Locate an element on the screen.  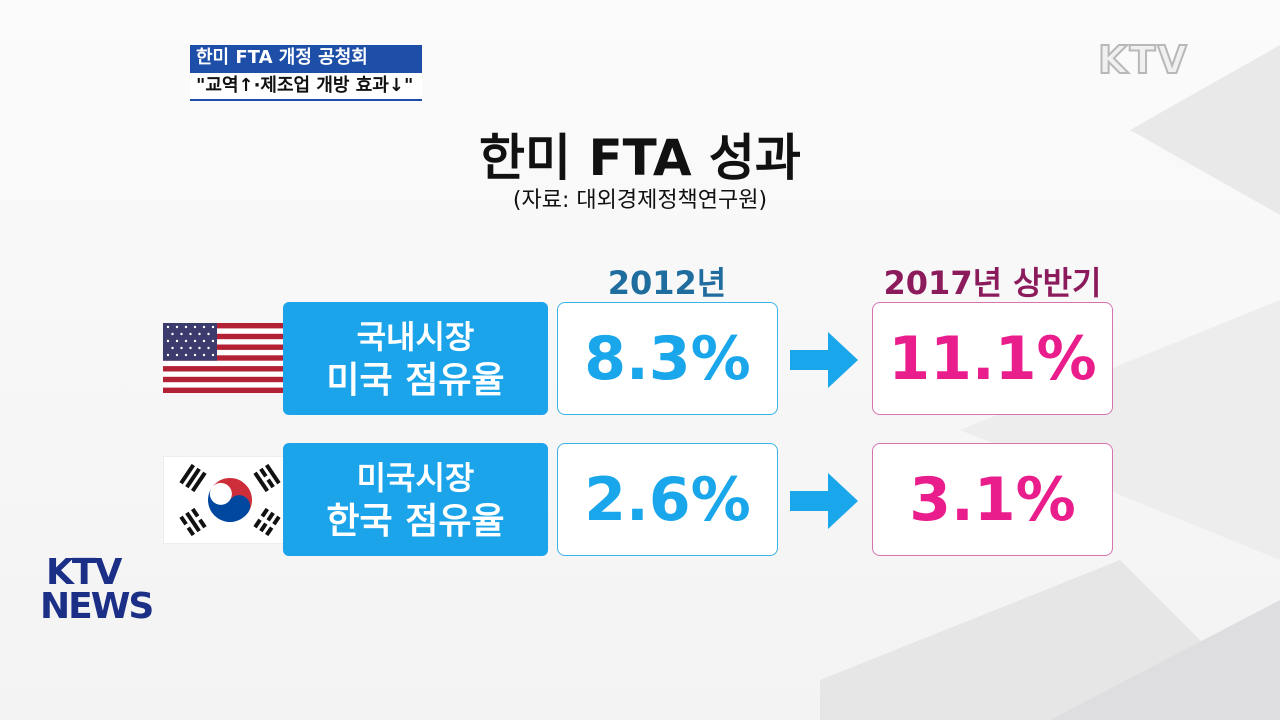
news-banner: 한미 FTA 개정 공청회 "교역↑·제조업 개방 효과↓" is located at coordinates (306, 73).